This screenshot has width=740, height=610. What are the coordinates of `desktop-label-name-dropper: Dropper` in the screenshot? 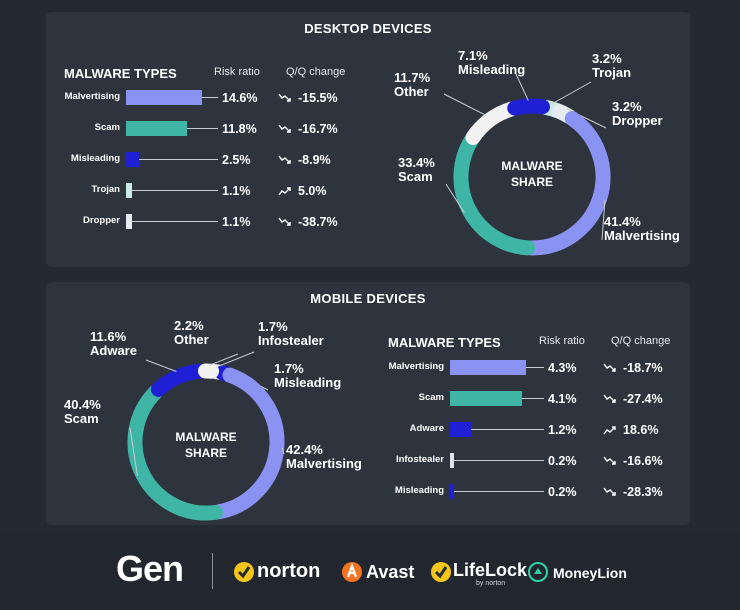 It's located at (637, 120).